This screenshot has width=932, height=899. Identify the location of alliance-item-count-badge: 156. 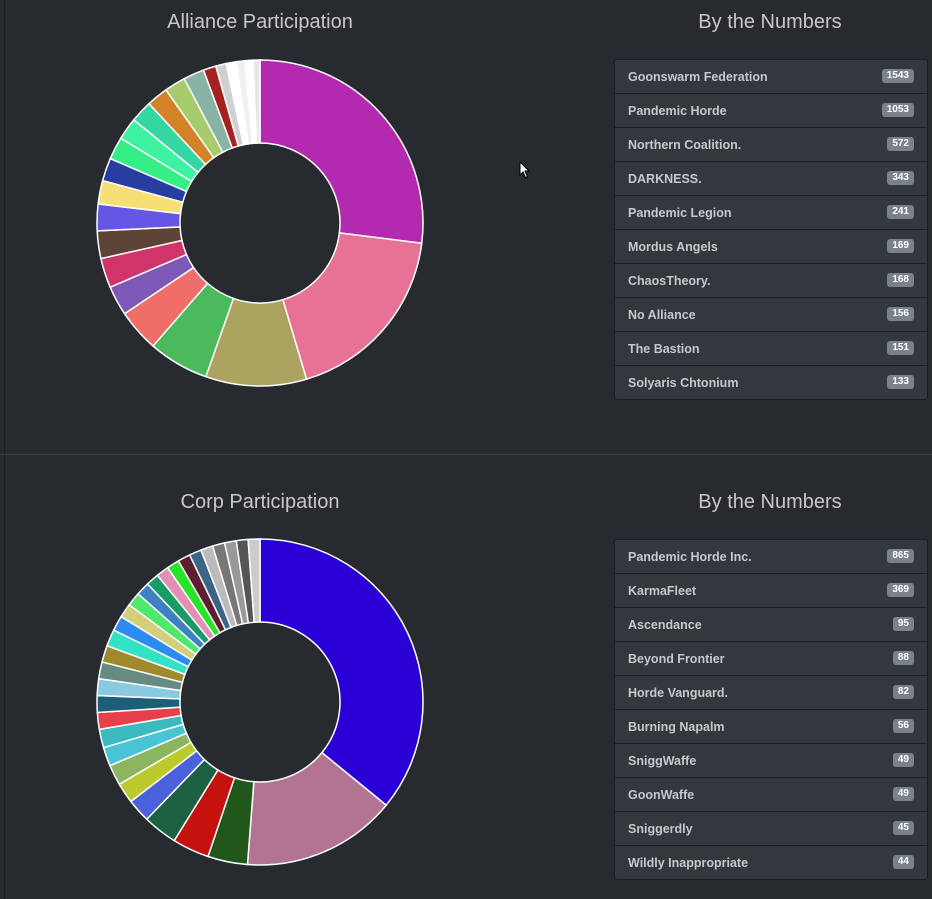
(900, 314).